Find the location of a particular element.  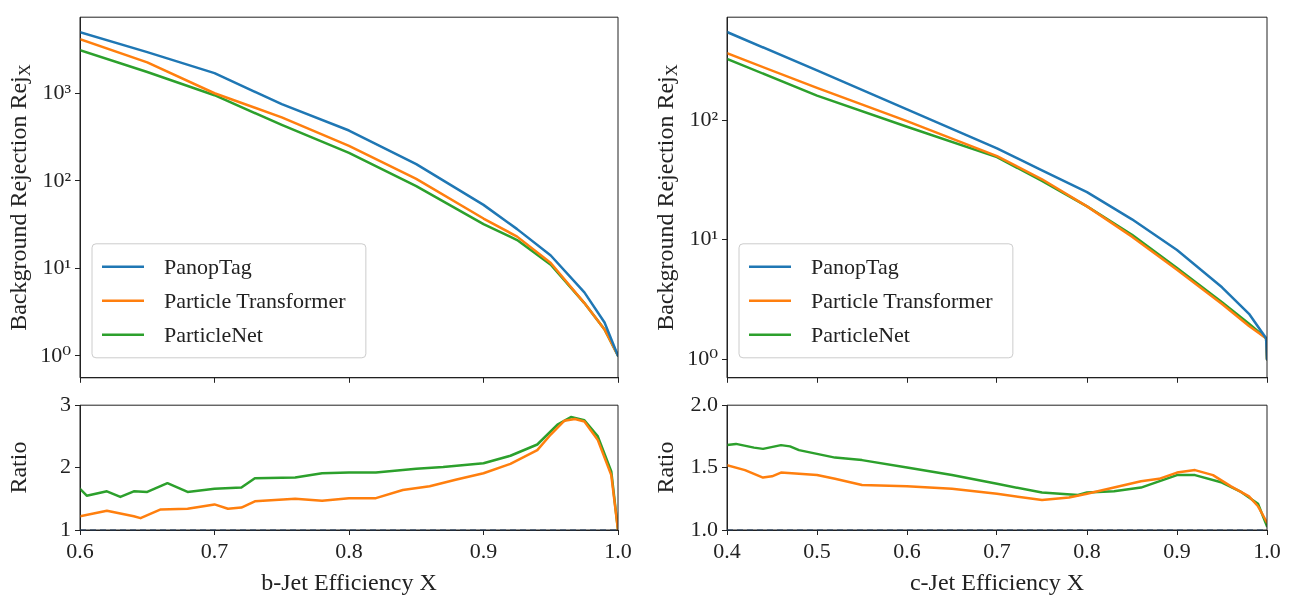

y-tick-label: 3 is located at coordinates (65, 403).